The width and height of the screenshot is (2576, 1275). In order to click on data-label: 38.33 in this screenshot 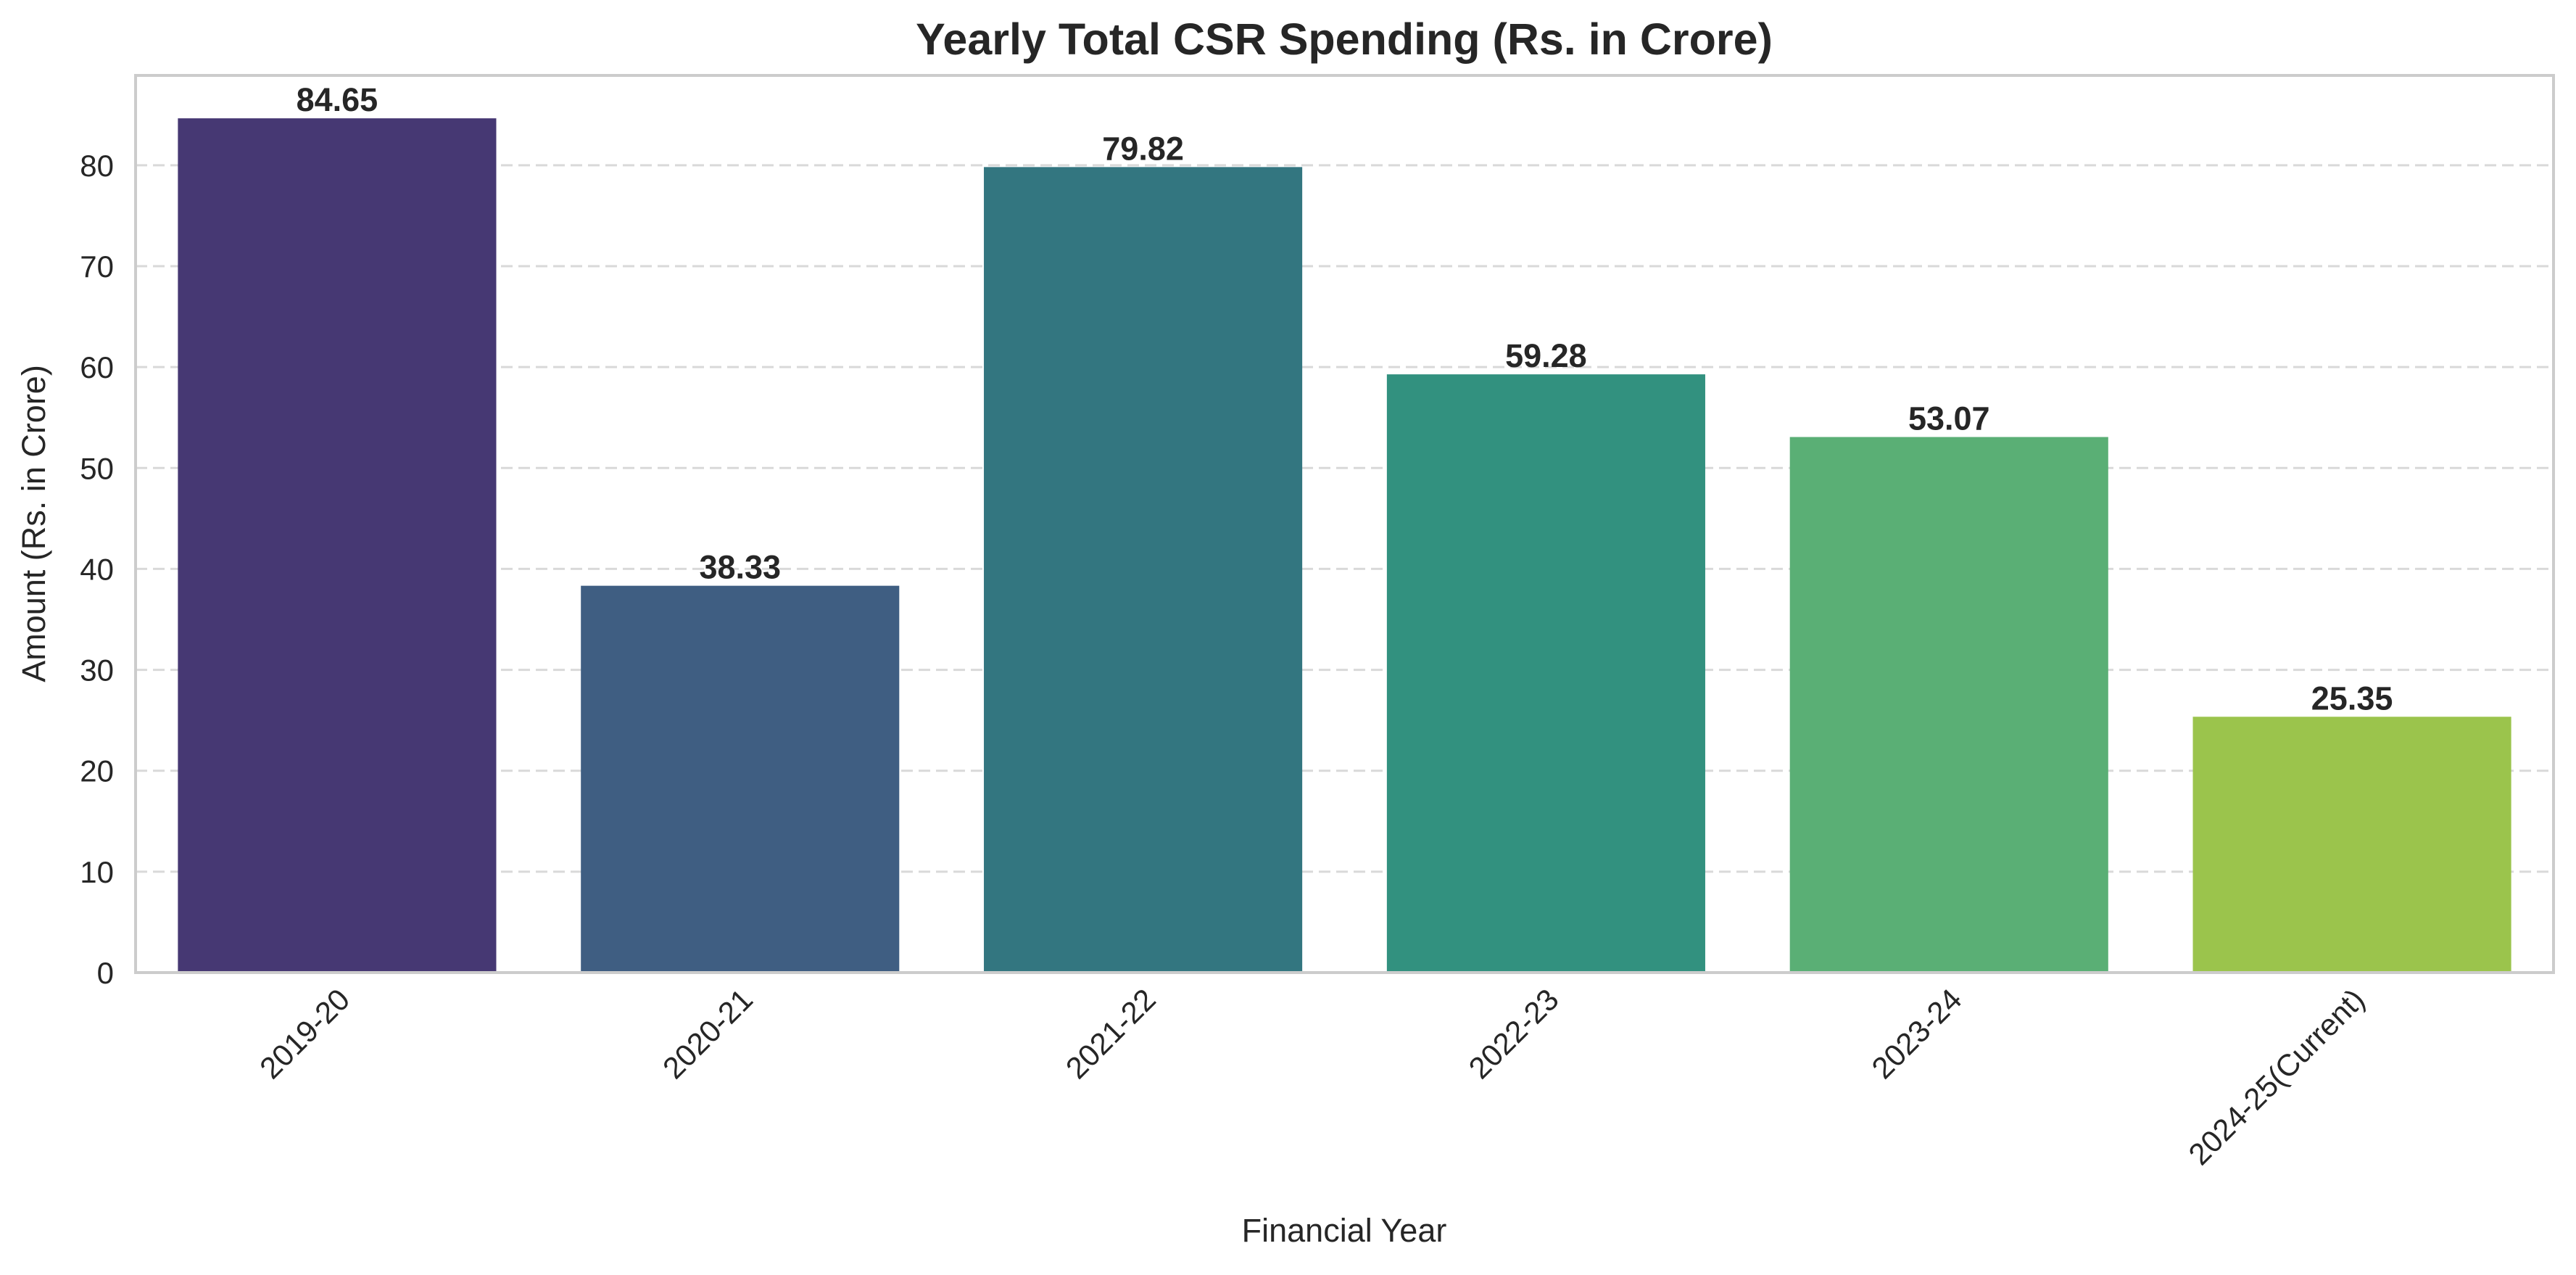, I will do `click(740, 567)`.